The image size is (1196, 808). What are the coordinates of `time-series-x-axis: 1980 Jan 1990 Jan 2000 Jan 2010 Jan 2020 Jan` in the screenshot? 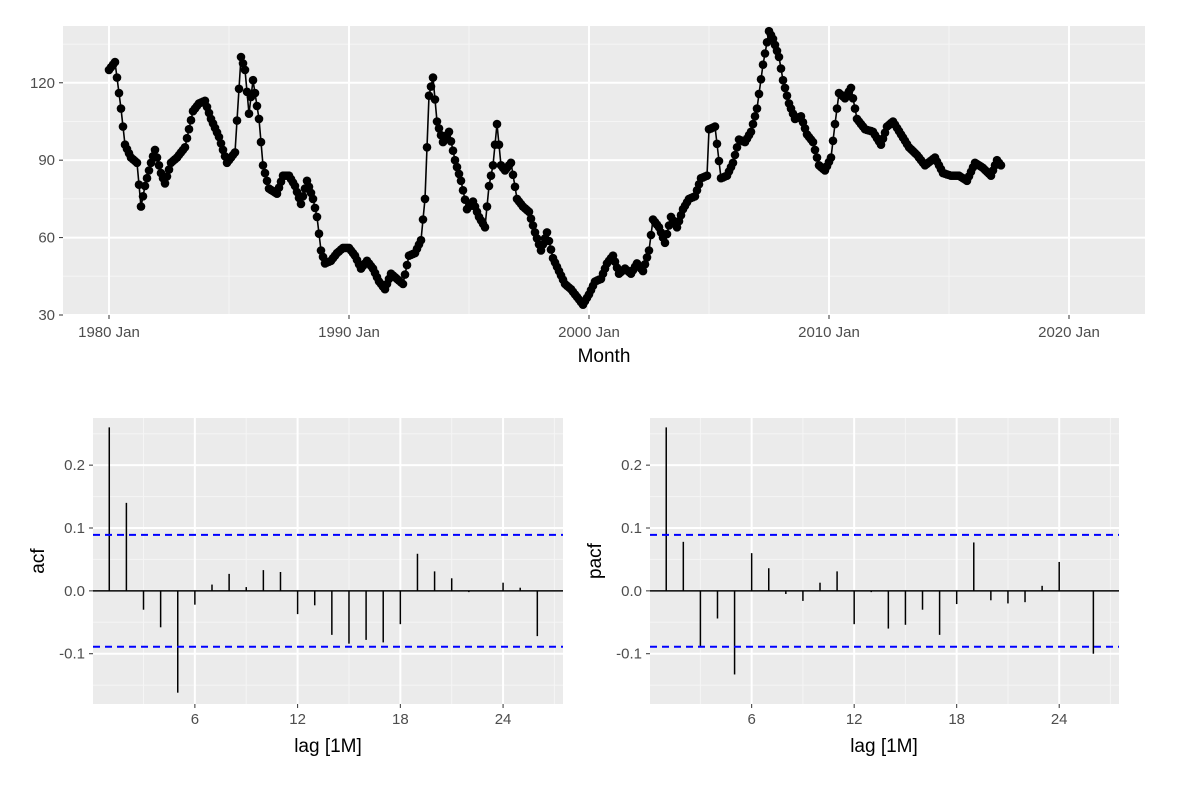 It's located at (589, 328).